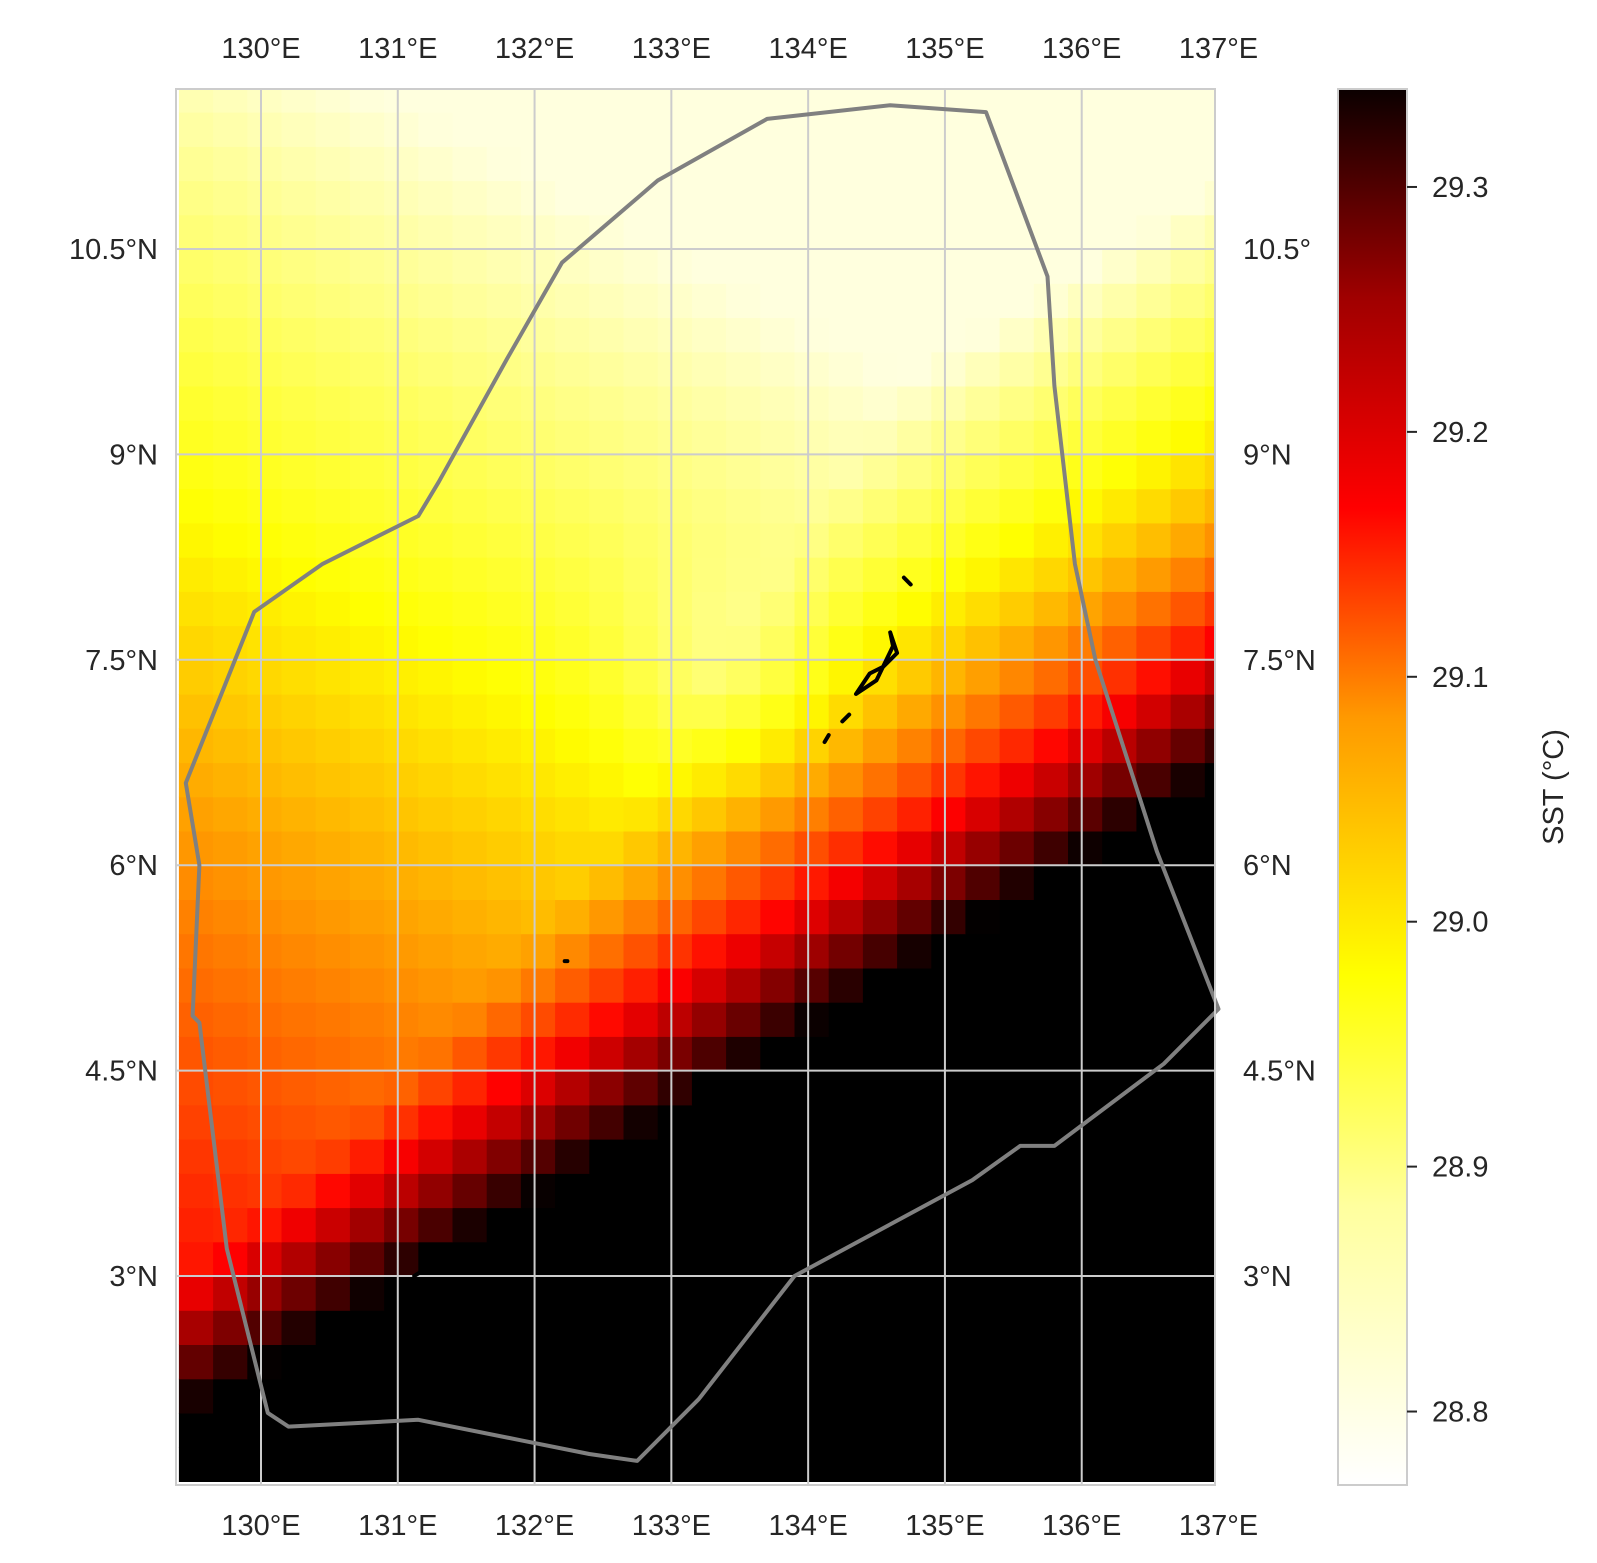  I want to click on lon-label-bottom: 137°E, so click(1218, 1526).